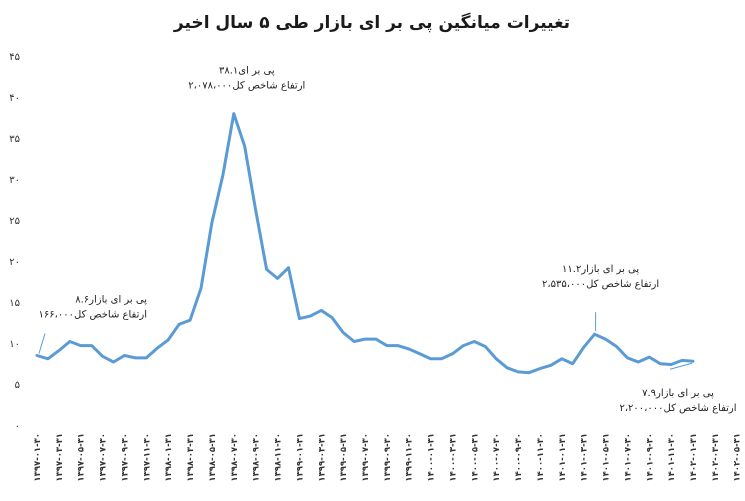 Image resolution: width=745 pixels, height=501 pixels. Describe the element at coordinates (344, 457) in the screenshot. I see `x-tick-label: ۱۳۹۹-۰۵-۳۱` at that location.